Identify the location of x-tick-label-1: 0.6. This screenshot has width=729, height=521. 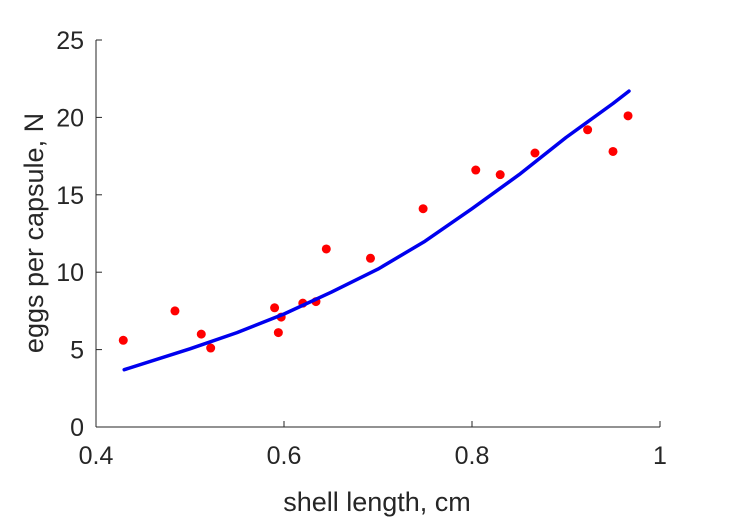
(284, 456).